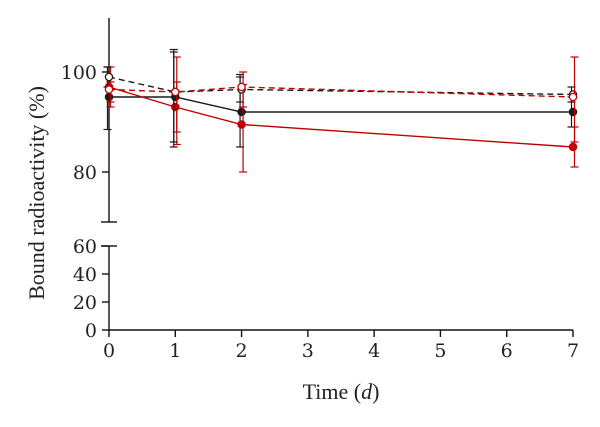 This screenshot has width=600, height=427. Describe the element at coordinates (85, 275) in the screenshot. I see `y-tick-label: 40` at that location.